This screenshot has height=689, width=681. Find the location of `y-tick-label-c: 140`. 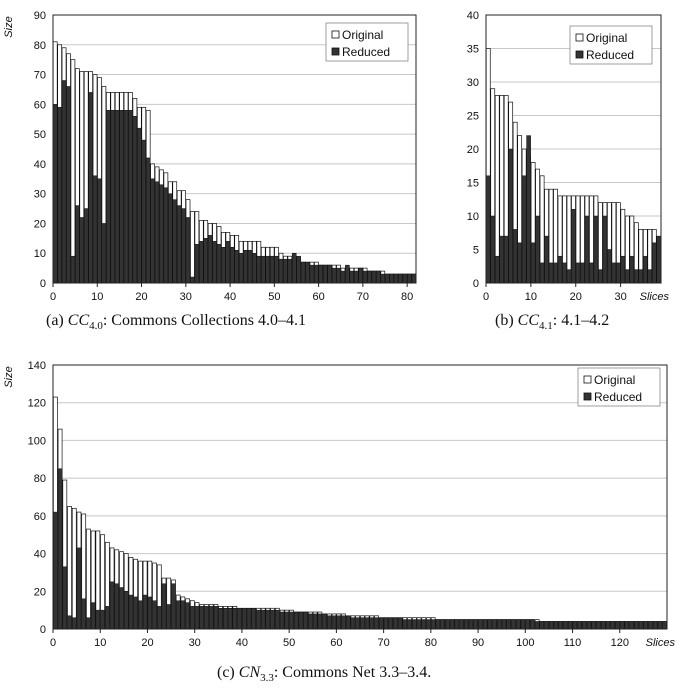

y-tick-label-c: 140 is located at coordinates (37, 366).